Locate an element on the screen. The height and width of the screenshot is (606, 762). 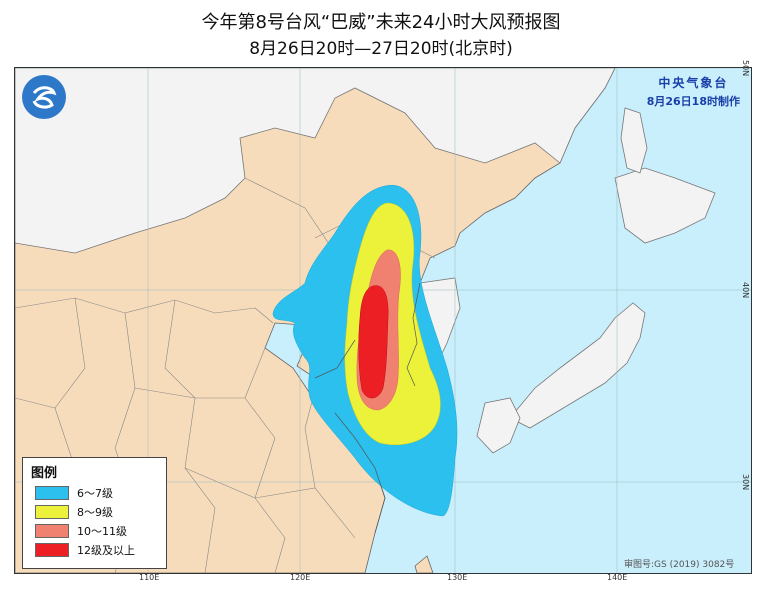
issuer-org: 中央气象台 is located at coordinates (693, 83).